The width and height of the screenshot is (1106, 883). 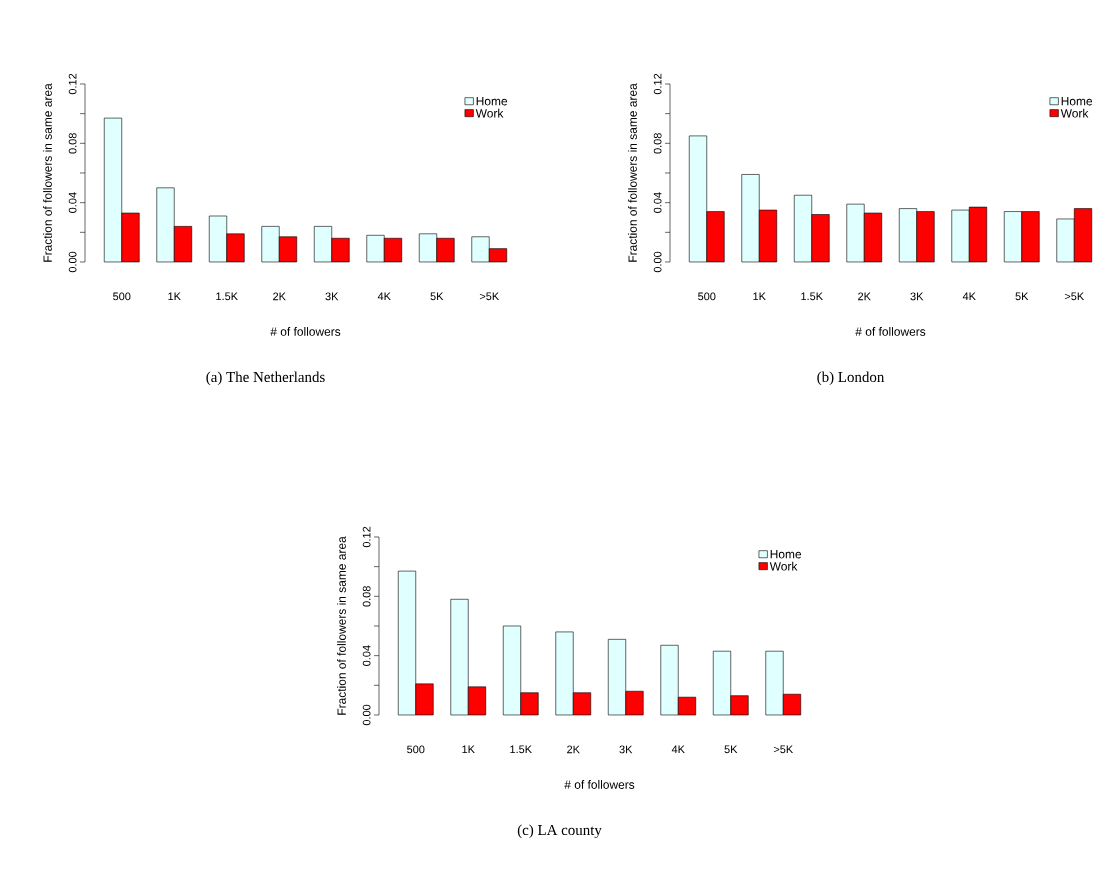 I want to click on text: (c) LA county, so click(x=559, y=831).